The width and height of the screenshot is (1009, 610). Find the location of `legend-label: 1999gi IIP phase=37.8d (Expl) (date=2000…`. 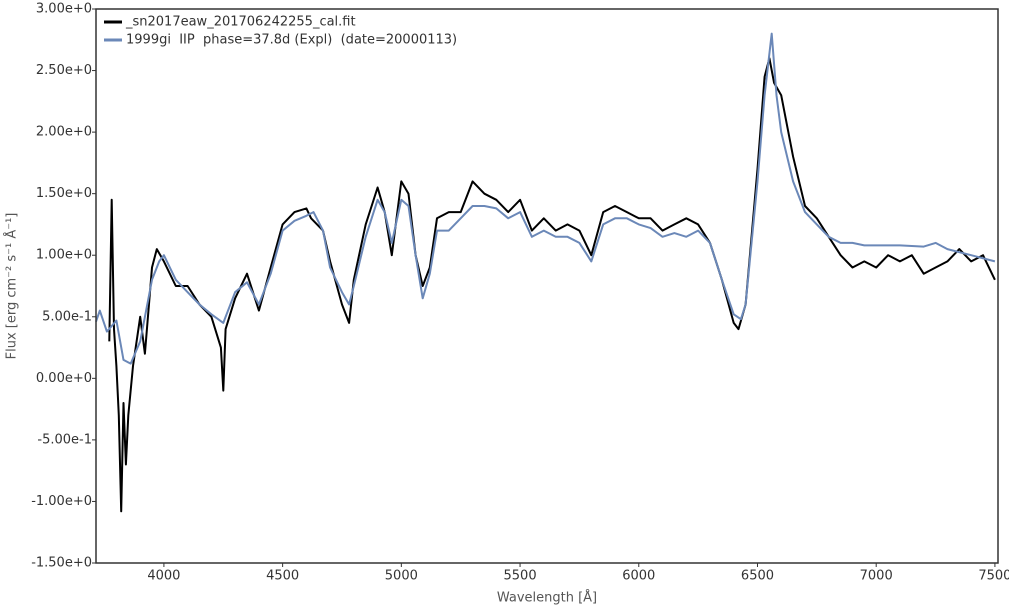

legend-label: 1999gi IIP phase=37.8d (Expl) (date=2000… is located at coordinates (291, 40).